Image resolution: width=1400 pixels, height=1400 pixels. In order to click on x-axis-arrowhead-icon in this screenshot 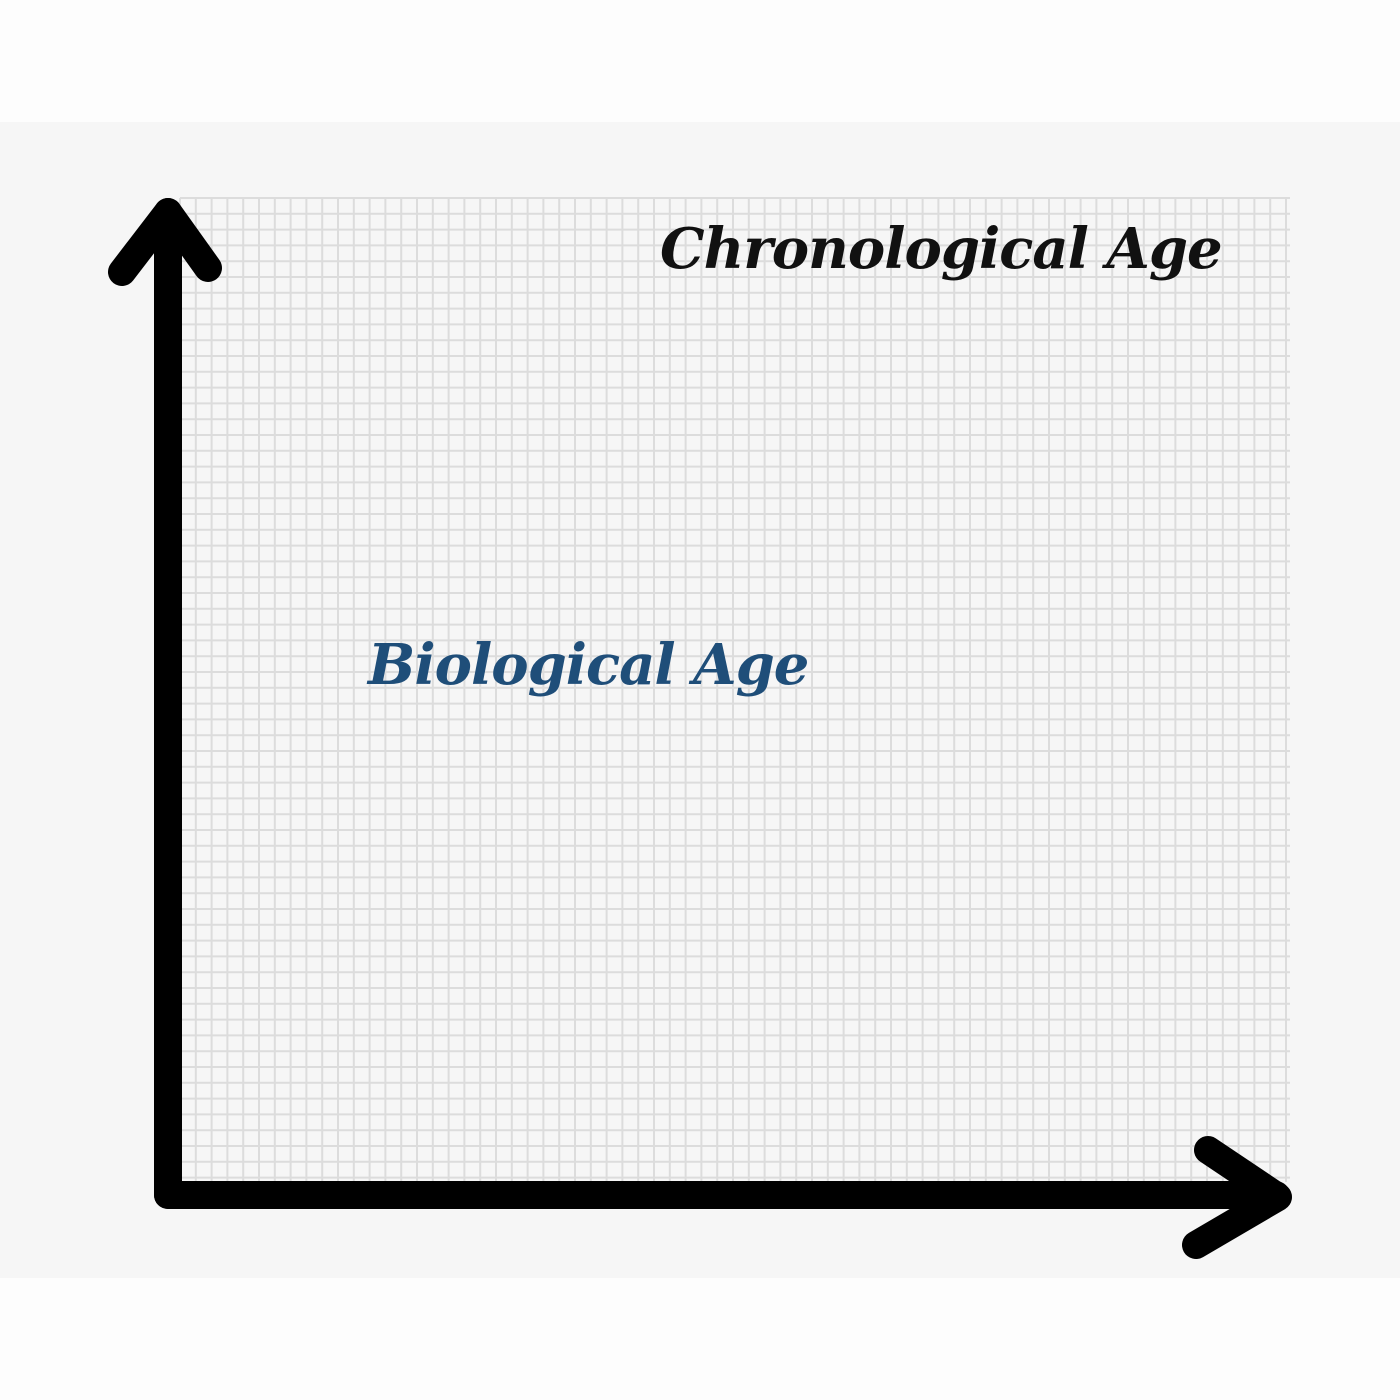, I will do `click(1237, 1197)`.